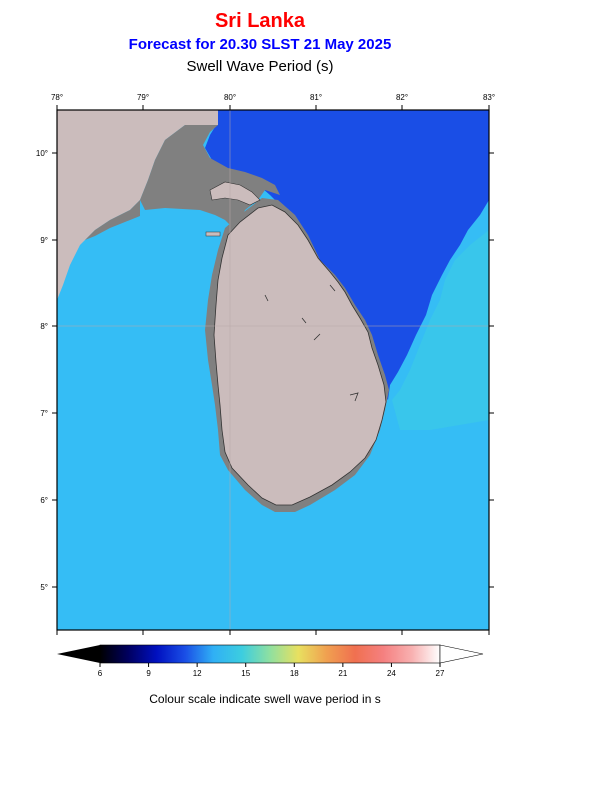 Image resolution: width=600 pixels, height=800 pixels. Describe the element at coordinates (311, 343) in the screenshot. I see `inland-waterways` at that location.